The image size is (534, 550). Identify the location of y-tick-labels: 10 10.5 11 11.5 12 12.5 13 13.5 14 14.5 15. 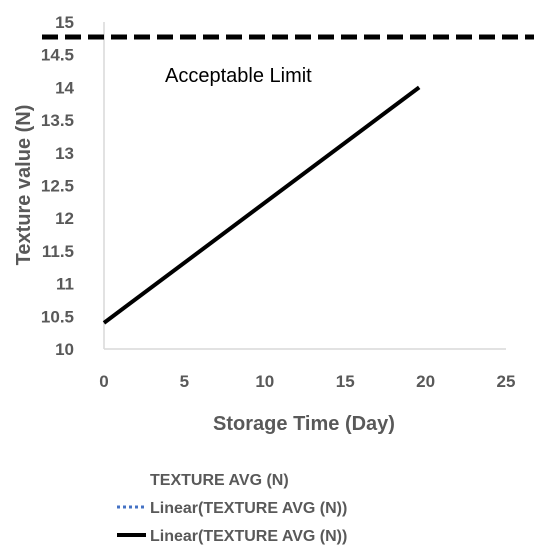
(58, 186).